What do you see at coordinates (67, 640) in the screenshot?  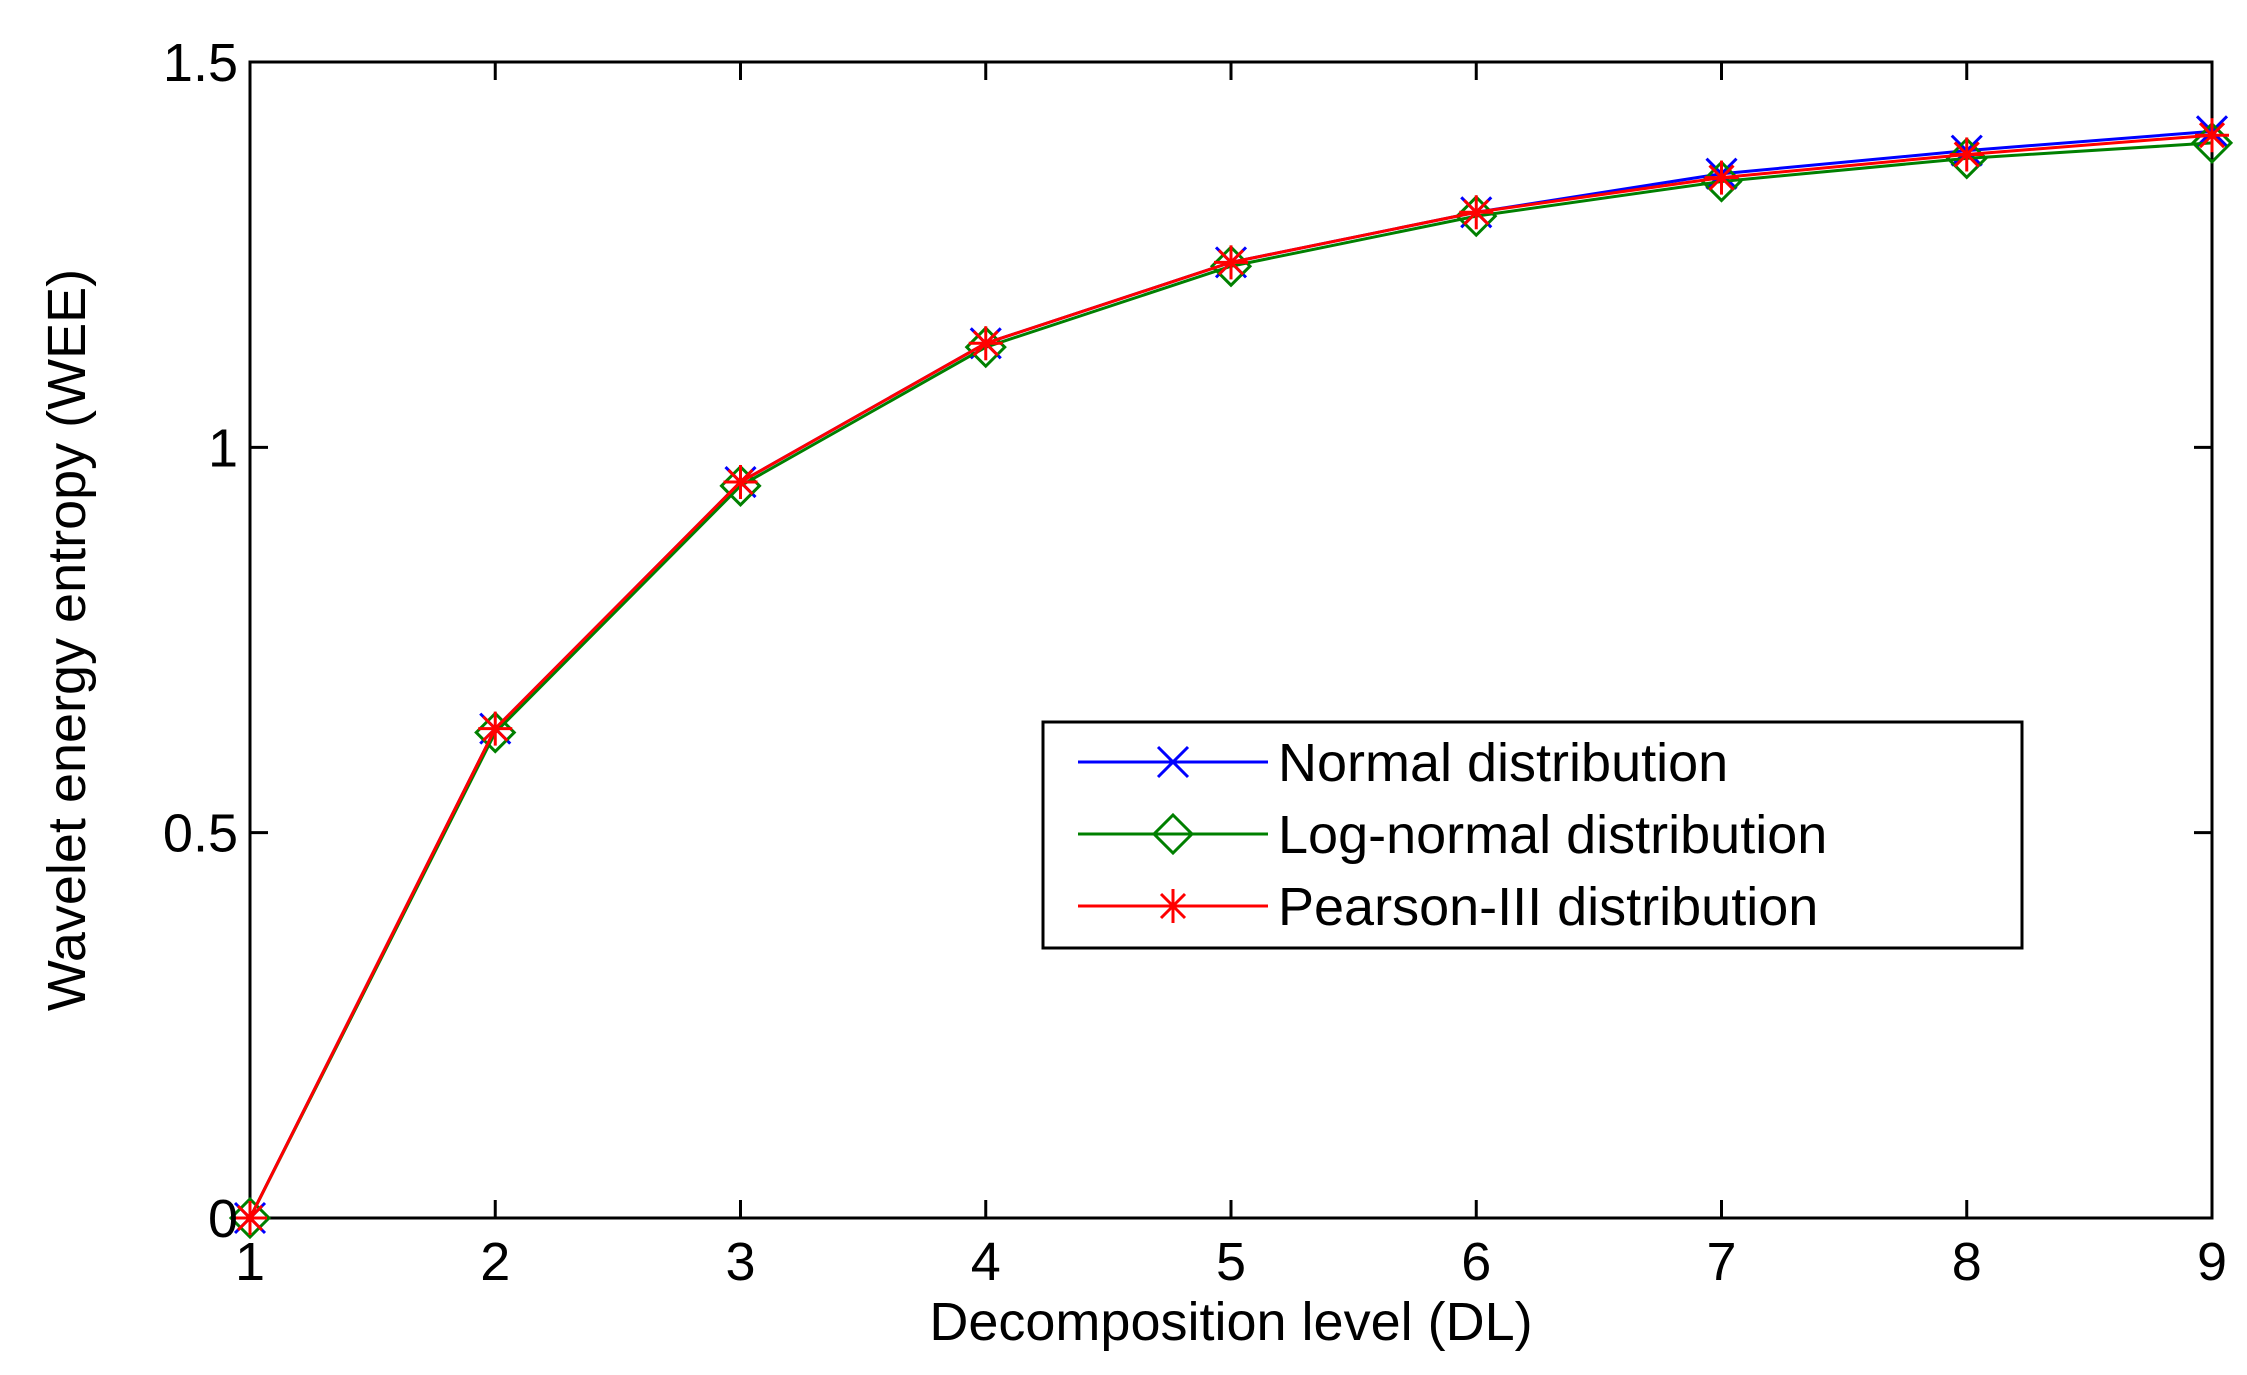 I see `y-axis-title: Wavelet energy entropy (WEE)` at bounding box center [67, 640].